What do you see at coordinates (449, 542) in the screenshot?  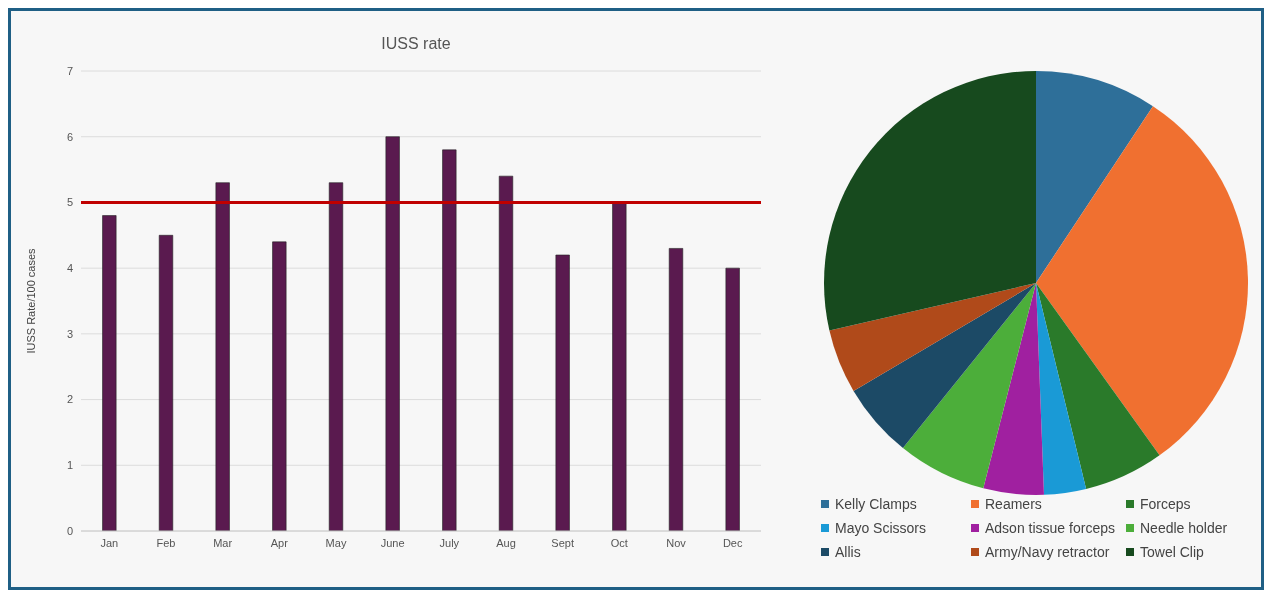 I see `x-tick-label: July` at bounding box center [449, 542].